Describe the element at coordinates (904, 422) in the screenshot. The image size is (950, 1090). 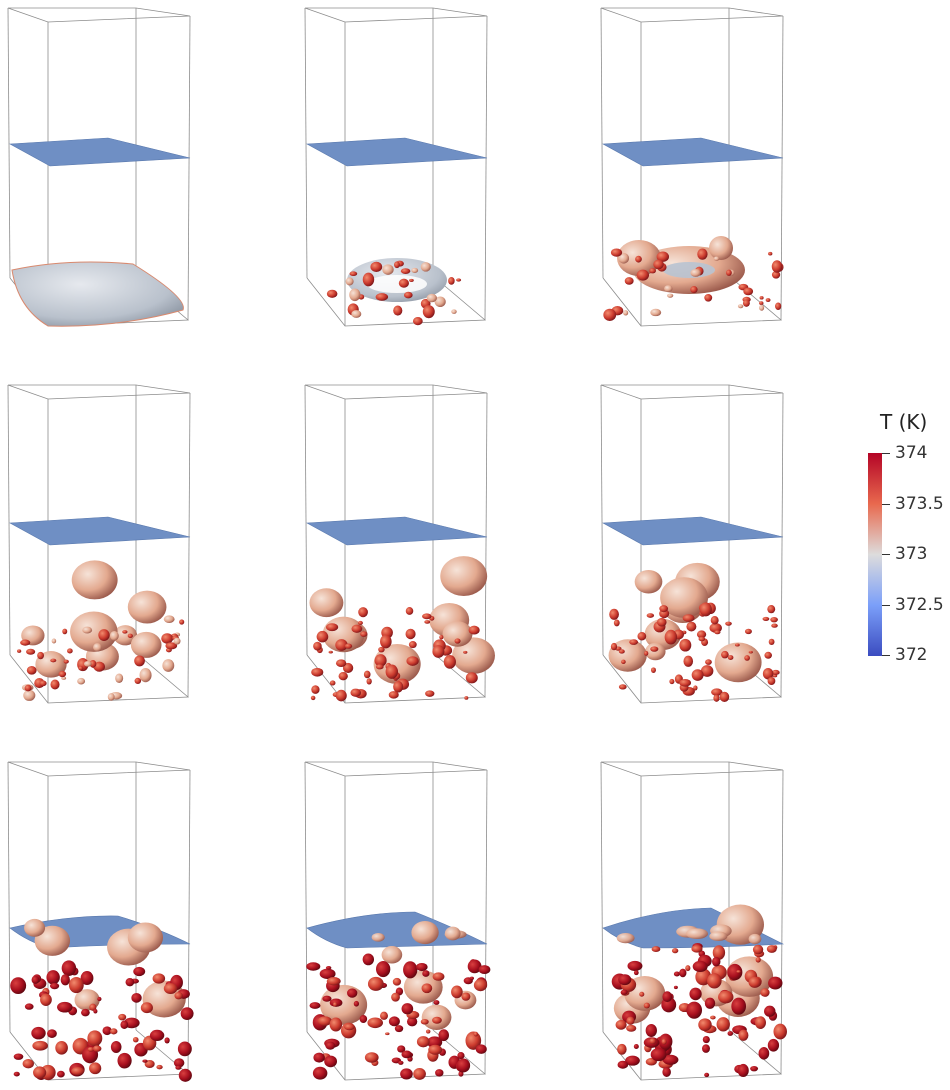
I see `colorbar-title: T (K)` at that location.